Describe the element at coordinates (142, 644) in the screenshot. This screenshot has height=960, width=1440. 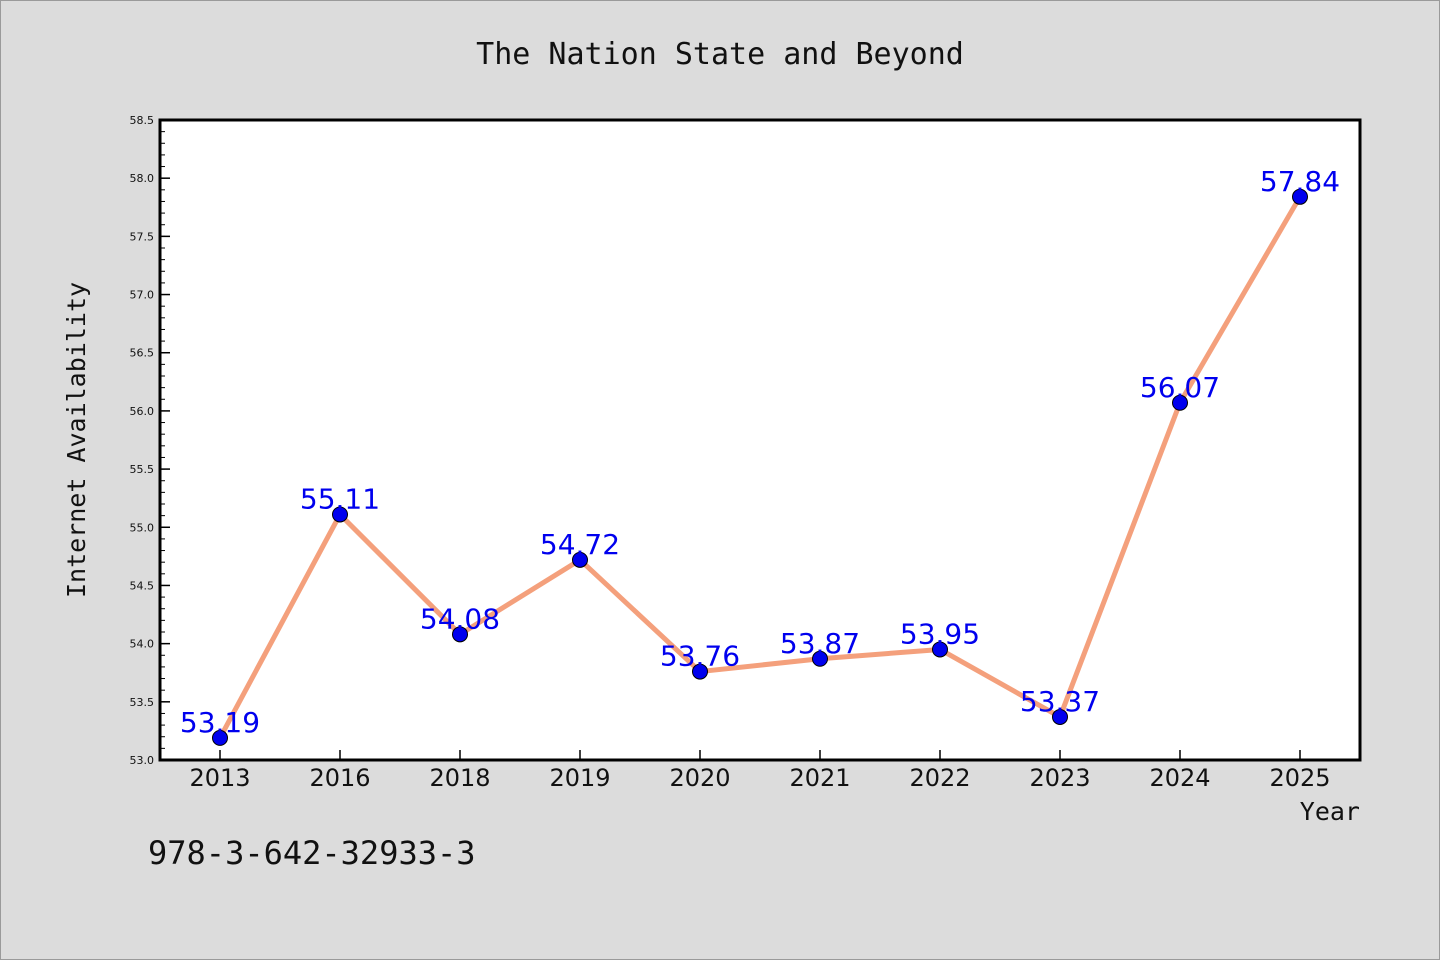
I see `y-tick-label: 54.0` at that location.